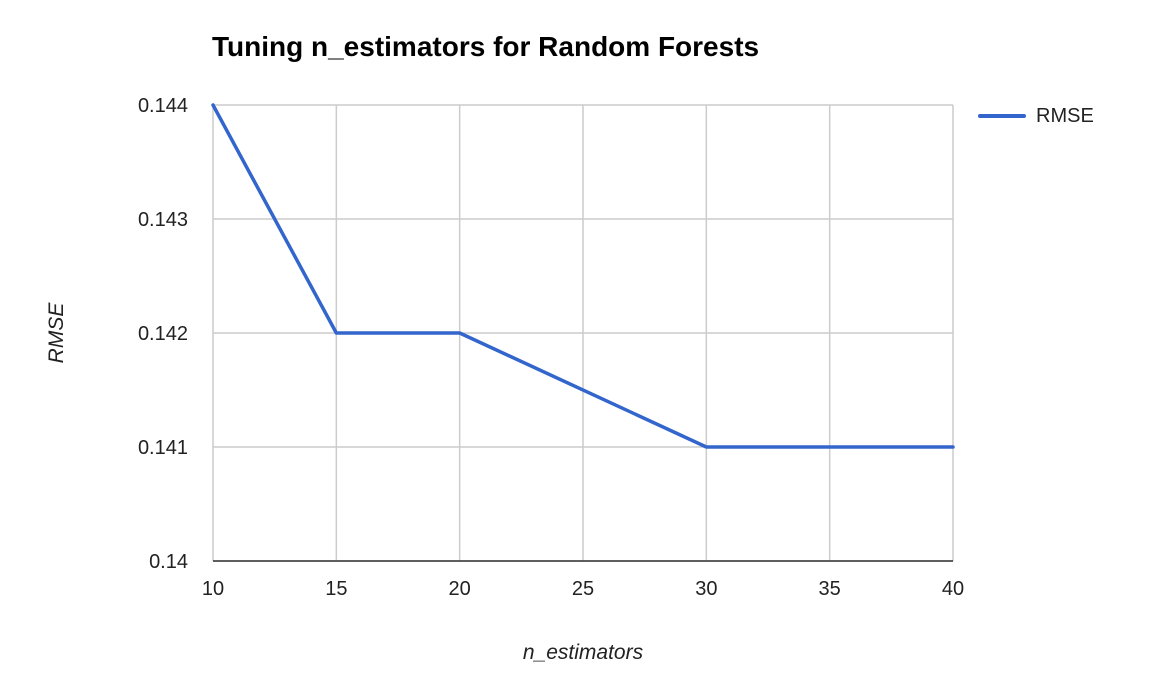  What do you see at coordinates (213, 589) in the screenshot?
I see `x-tick-label: 10` at bounding box center [213, 589].